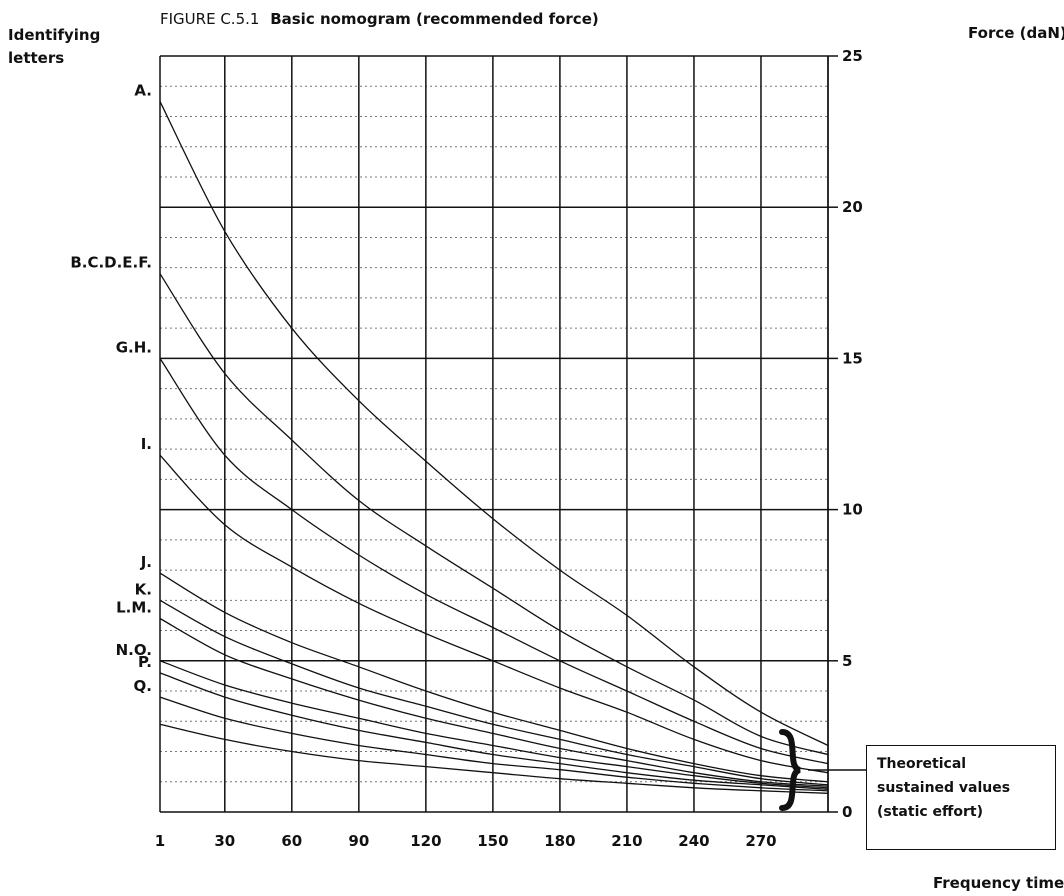 The height and width of the screenshot is (896, 1064). I want to click on y-tick-label: 10, so click(852, 510).